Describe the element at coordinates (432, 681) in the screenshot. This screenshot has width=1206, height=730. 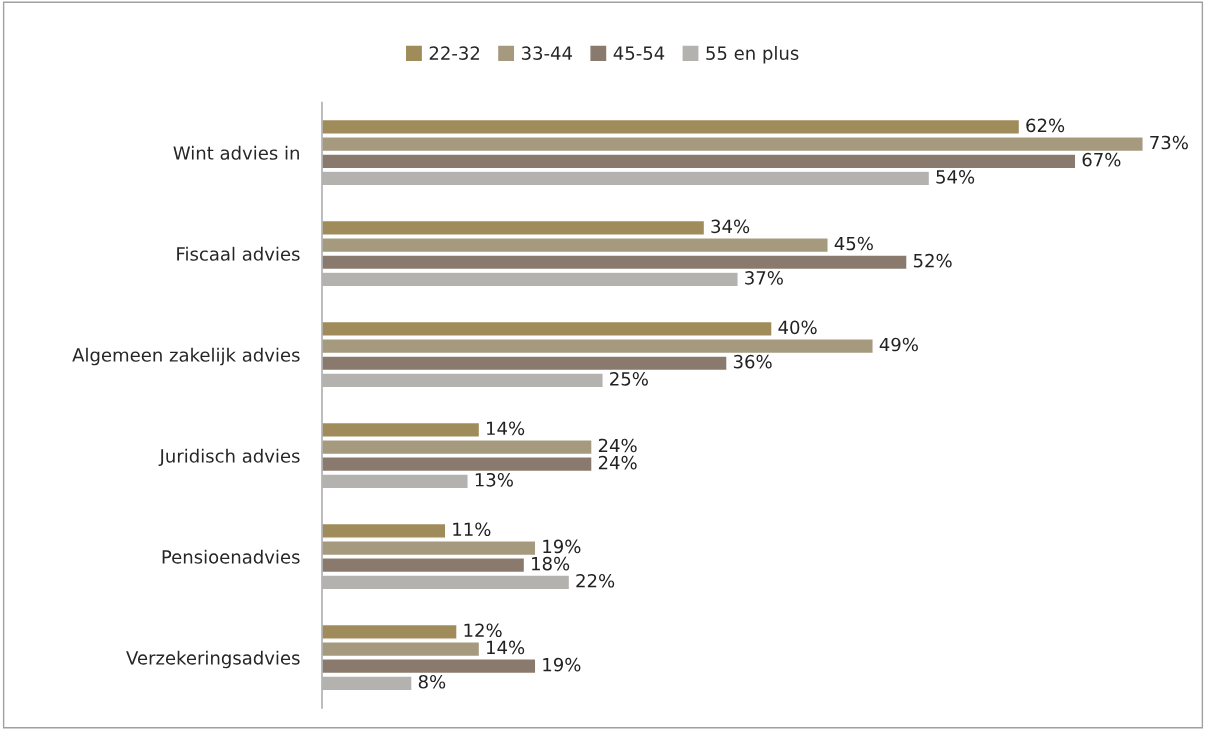
I see `data-label: 8%` at that location.